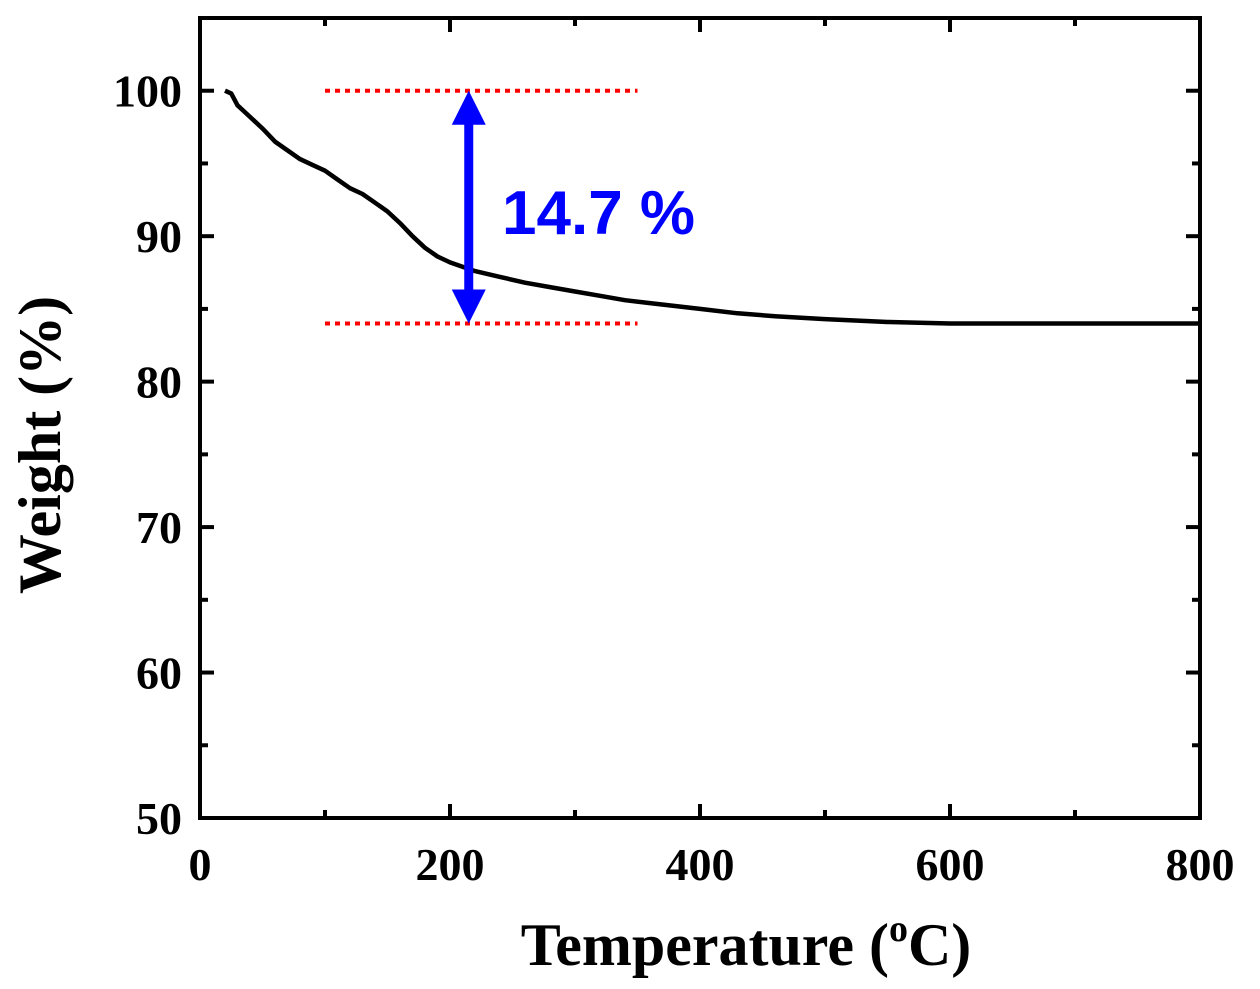 The height and width of the screenshot is (989, 1260). Describe the element at coordinates (898, 929) in the screenshot. I see `x-axis-title-degree: o` at that location.